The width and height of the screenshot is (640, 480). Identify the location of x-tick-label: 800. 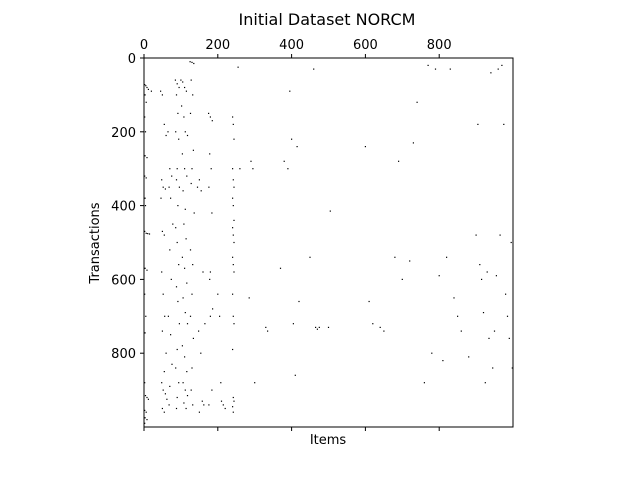
(439, 45).